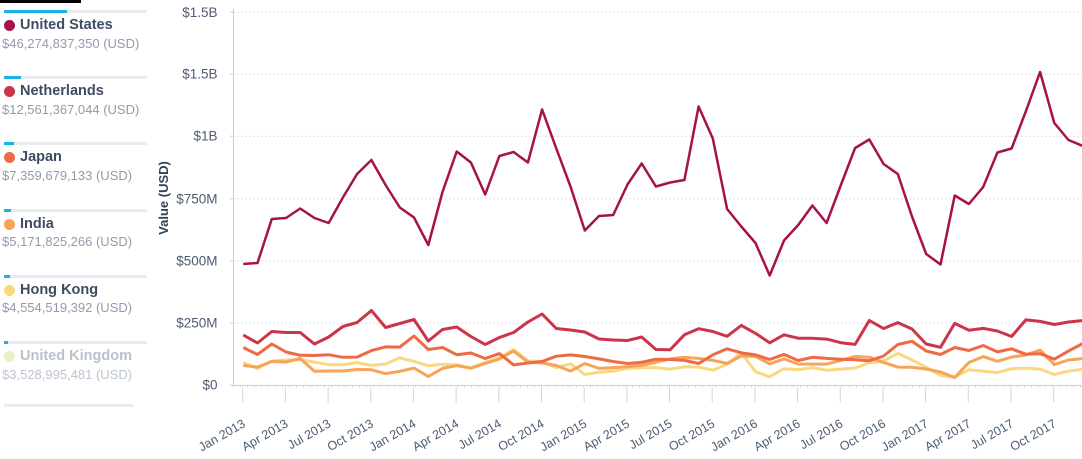 The width and height of the screenshot is (1082, 459). I want to click on svg-text: Jul 2015, so click(651, 434).